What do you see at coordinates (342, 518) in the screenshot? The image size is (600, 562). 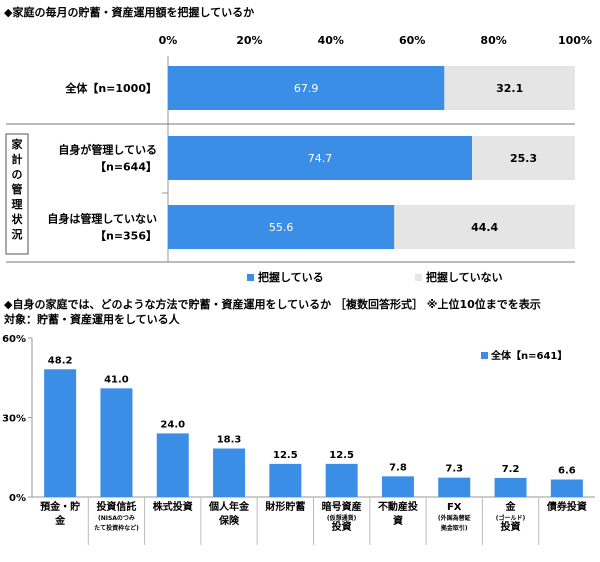 I see `category-label: (仮想通貨)` at bounding box center [342, 518].